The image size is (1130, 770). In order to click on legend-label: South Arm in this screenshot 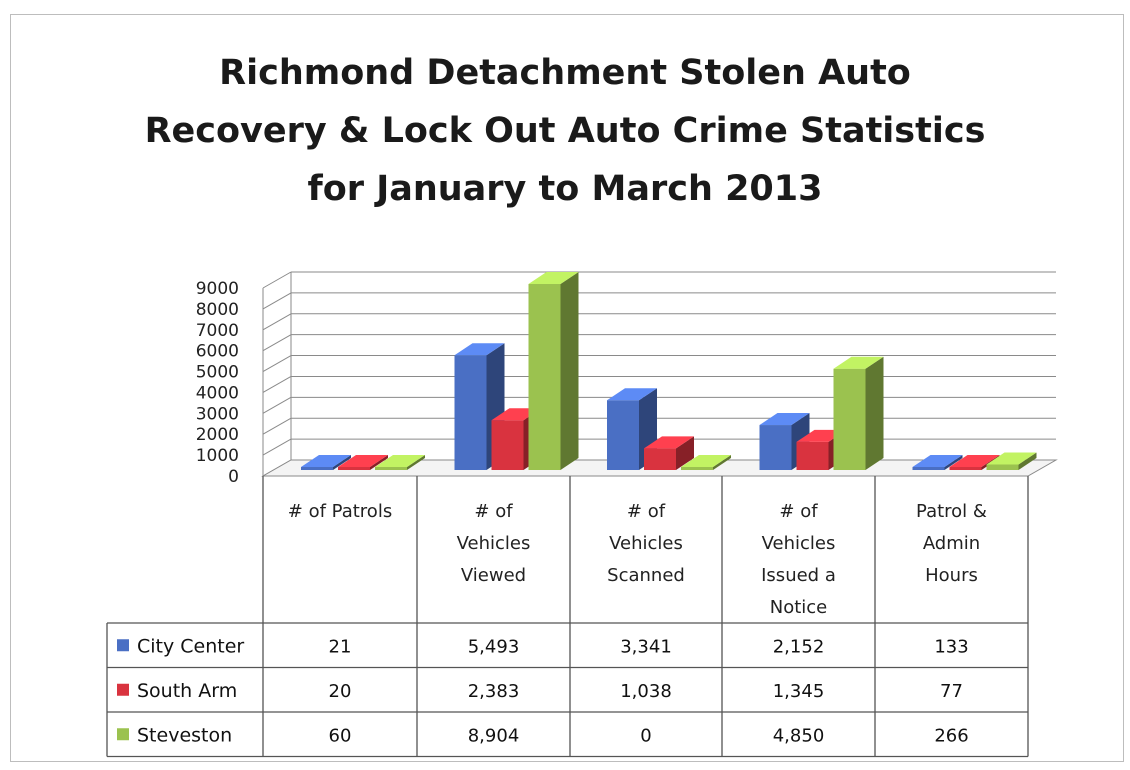, I will do `click(187, 691)`.